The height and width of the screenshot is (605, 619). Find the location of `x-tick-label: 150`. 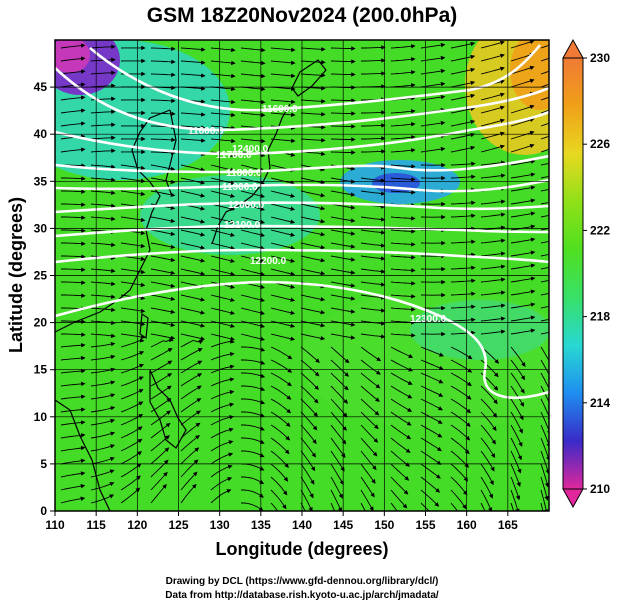

x-tick-label: 150 is located at coordinates (384, 525).